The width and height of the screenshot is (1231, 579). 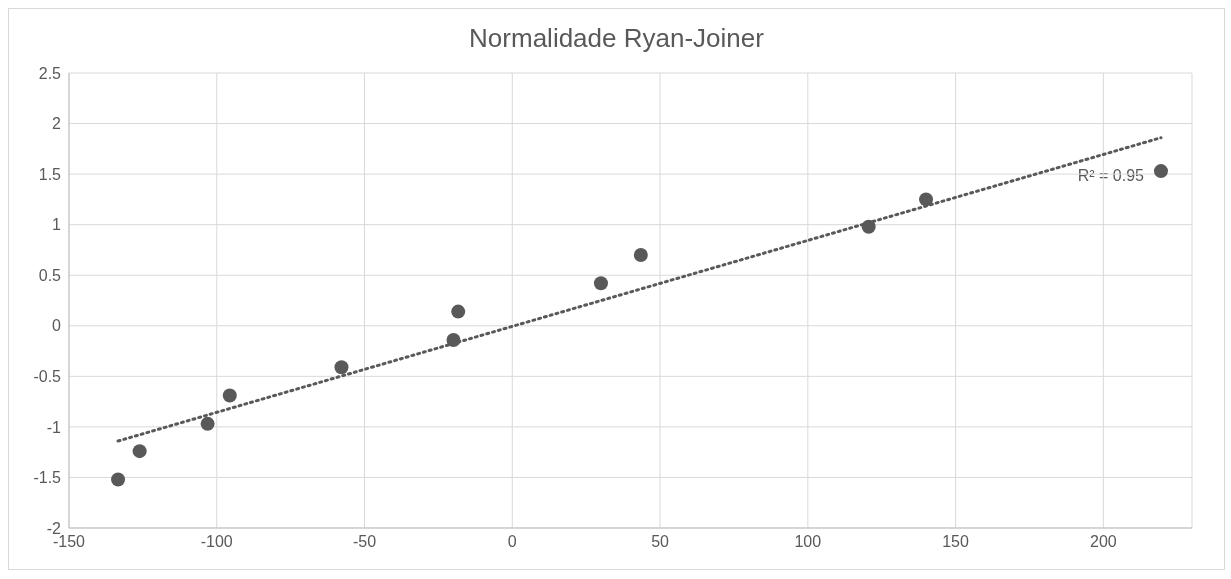 I want to click on y-tick-label: 2.5, so click(x=50, y=73).